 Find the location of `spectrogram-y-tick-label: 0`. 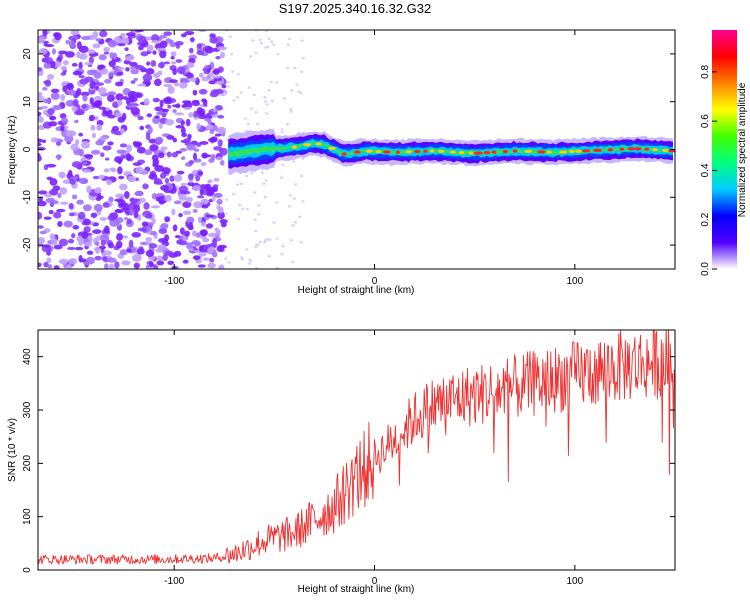

spectrogram-y-tick-label: 0 is located at coordinates (27, 149).